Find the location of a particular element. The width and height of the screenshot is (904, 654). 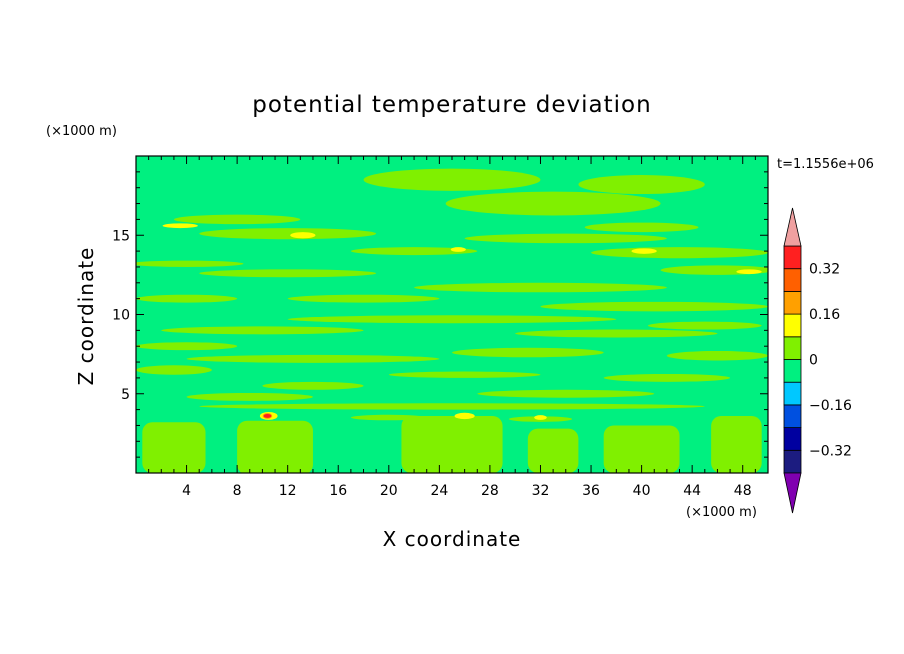

chart-title: potential temperature deviation is located at coordinates (451, 105).